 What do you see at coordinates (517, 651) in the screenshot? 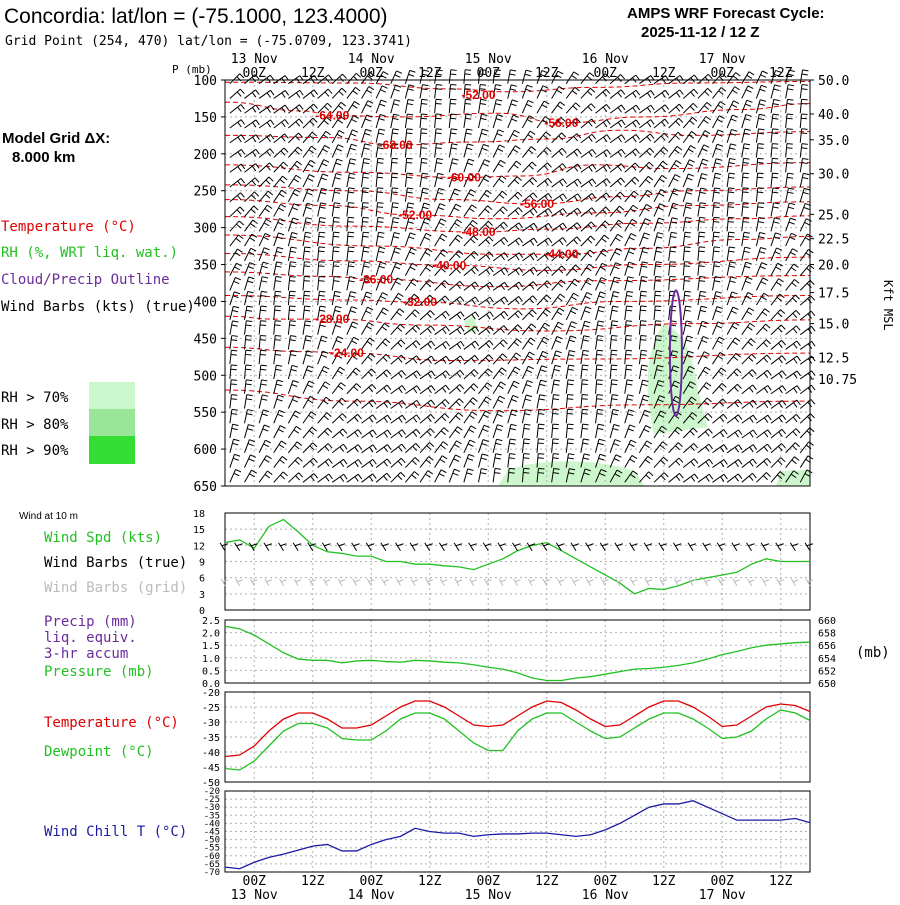
I see `precip-panel-frame` at bounding box center [517, 651].